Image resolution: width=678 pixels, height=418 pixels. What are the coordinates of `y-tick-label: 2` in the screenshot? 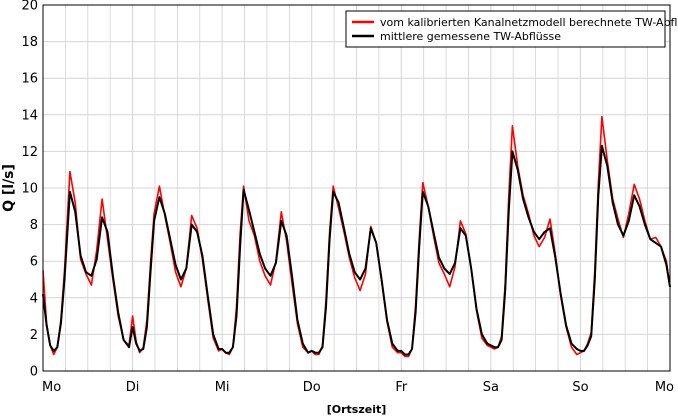 It's located at (34, 335).